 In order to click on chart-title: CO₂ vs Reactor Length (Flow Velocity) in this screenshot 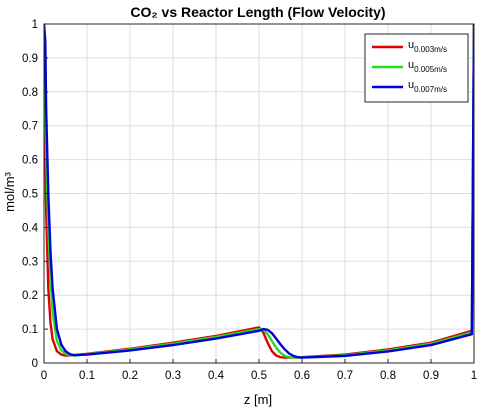, I will do `click(257, 12)`.